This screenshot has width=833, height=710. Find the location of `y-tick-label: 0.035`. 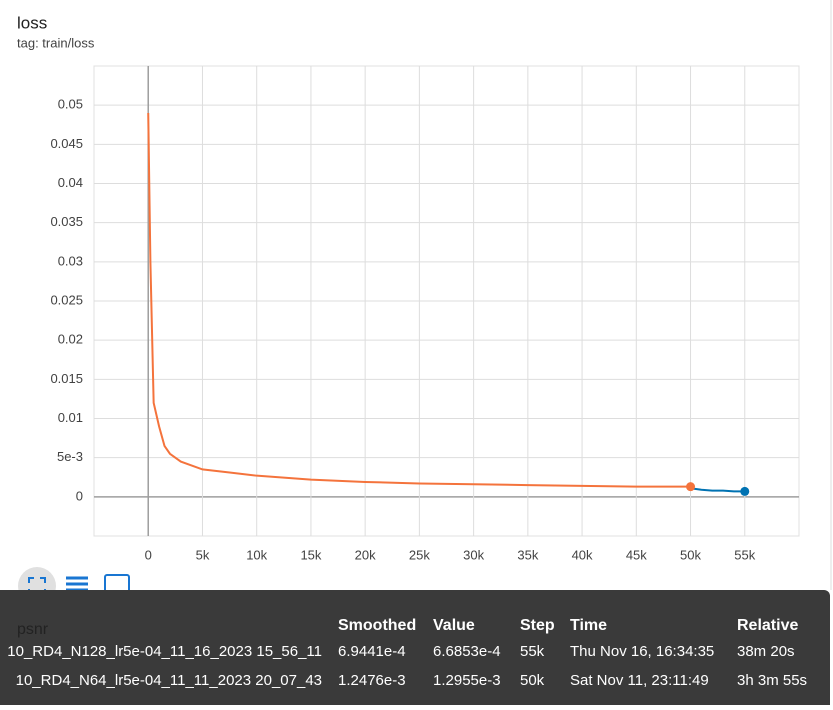

y-tick-label: 0.035 is located at coordinates (66, 221).